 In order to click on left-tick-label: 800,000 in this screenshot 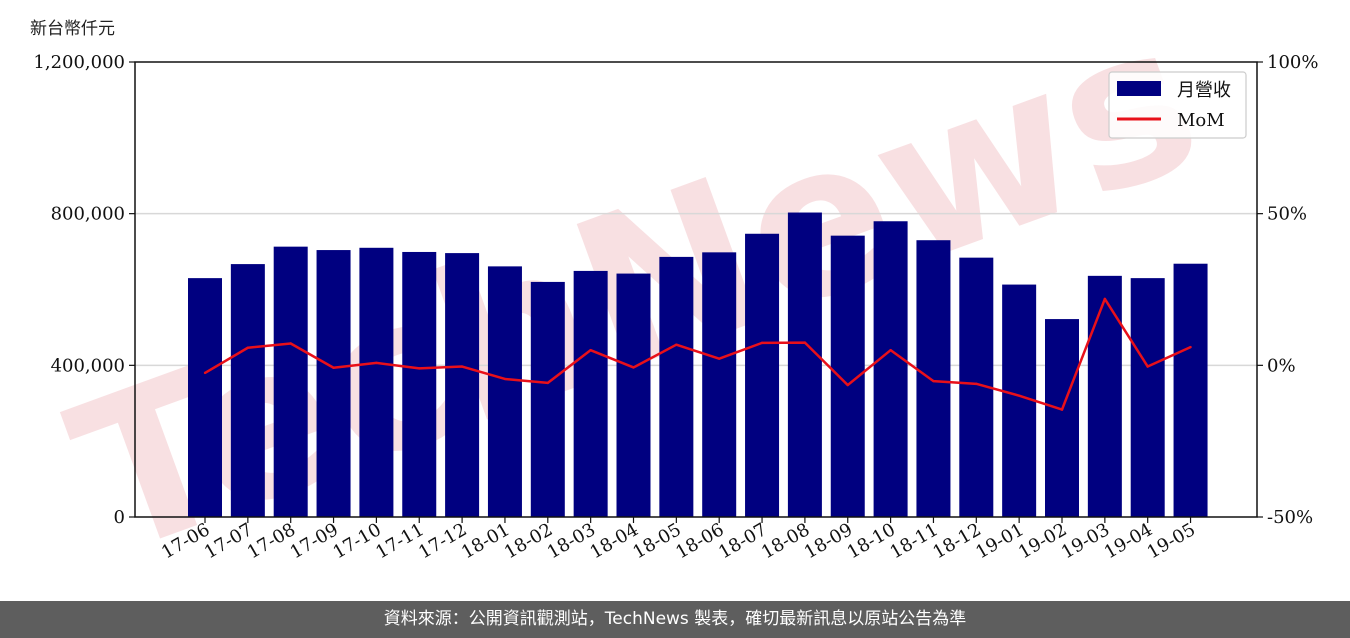, I will do `click(88, 214)`.